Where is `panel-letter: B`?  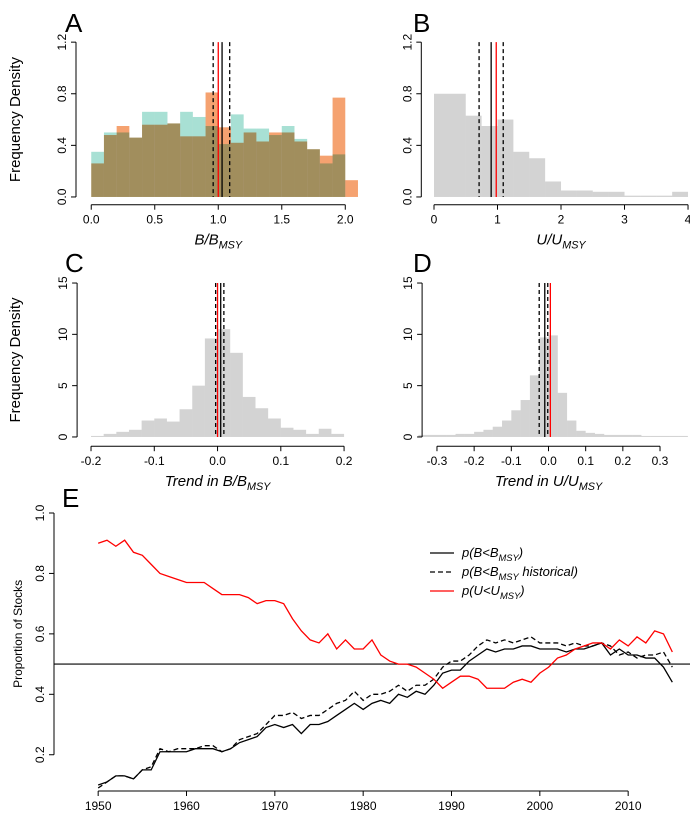 panel-letter: B is located at coordinates (421, 23).